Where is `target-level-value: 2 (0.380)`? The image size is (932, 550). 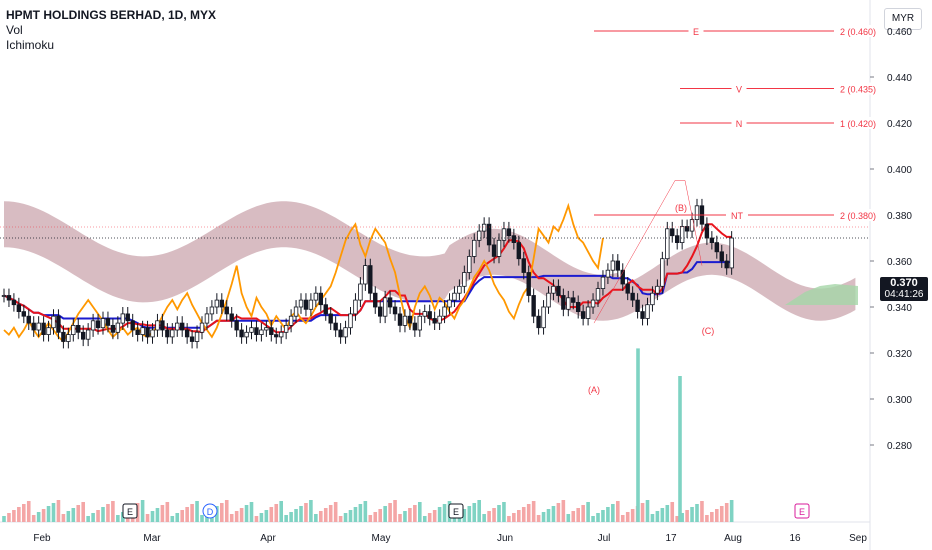 target-level-value: 2 (0.380) is located at coordinates (858, 216).